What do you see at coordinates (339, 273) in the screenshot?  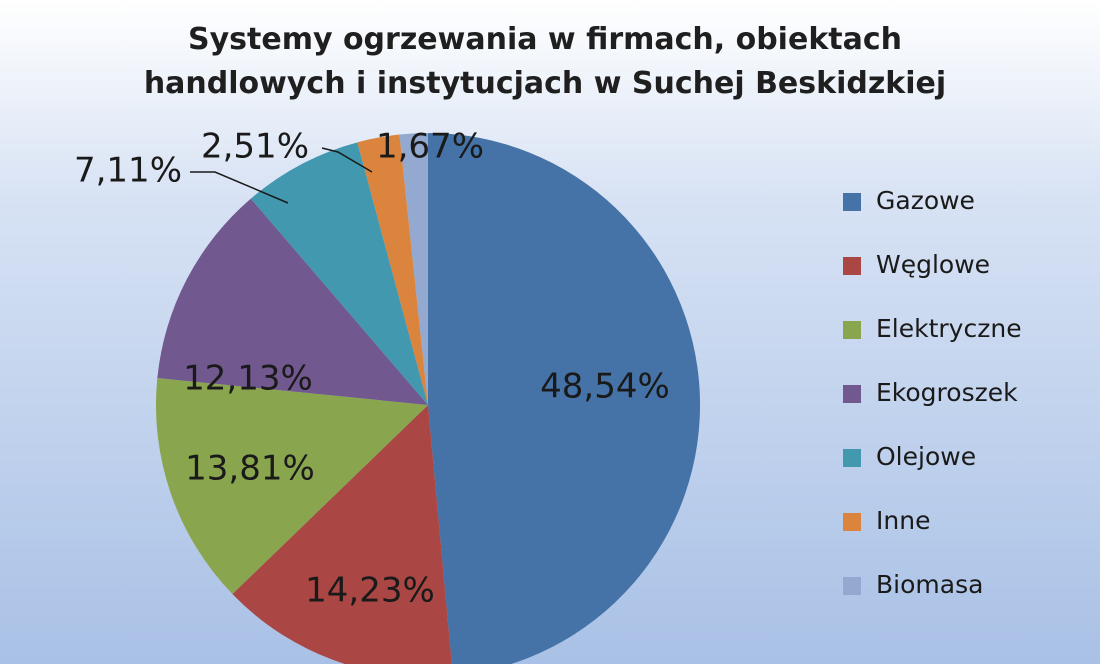 I see `pie-slice-olejowe` at bounding box center [339, 273].